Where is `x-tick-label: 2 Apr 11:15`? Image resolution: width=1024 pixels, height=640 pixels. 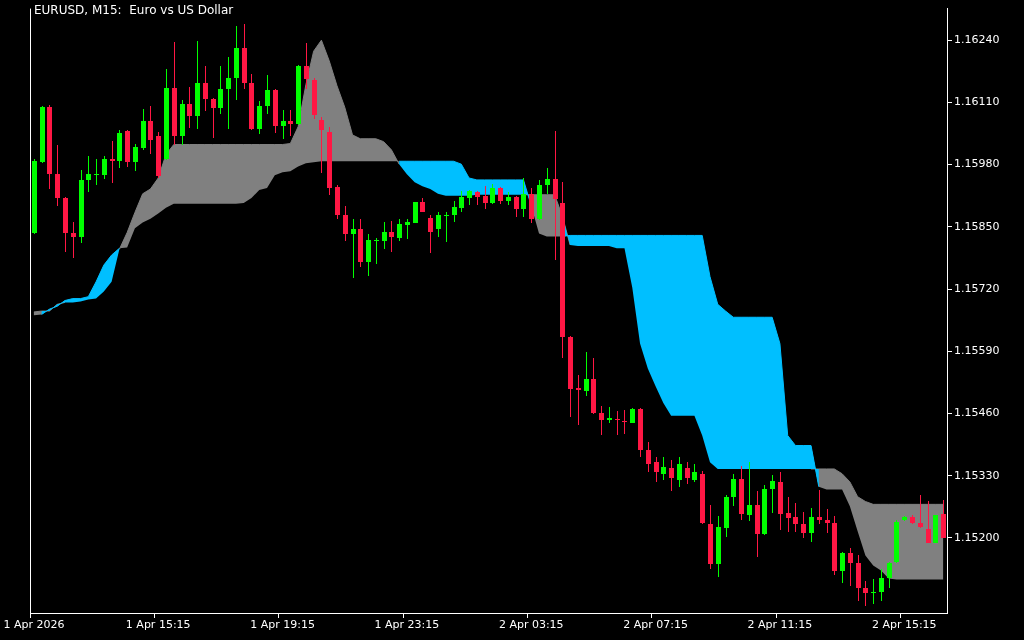 x-tick-label: 2 Apr 11:15 is located at coordinates (780, 625).